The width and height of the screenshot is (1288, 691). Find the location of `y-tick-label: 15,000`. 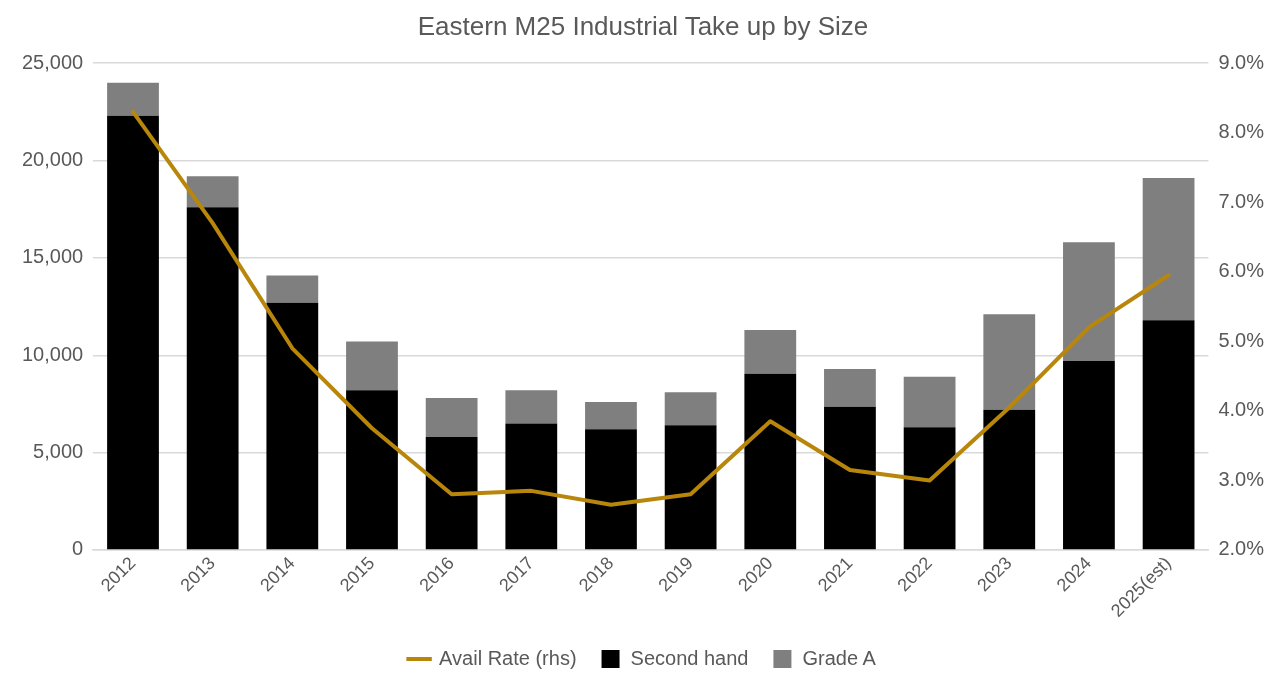

y-tick-label: 15,000 is located at coordinates (53, 256).